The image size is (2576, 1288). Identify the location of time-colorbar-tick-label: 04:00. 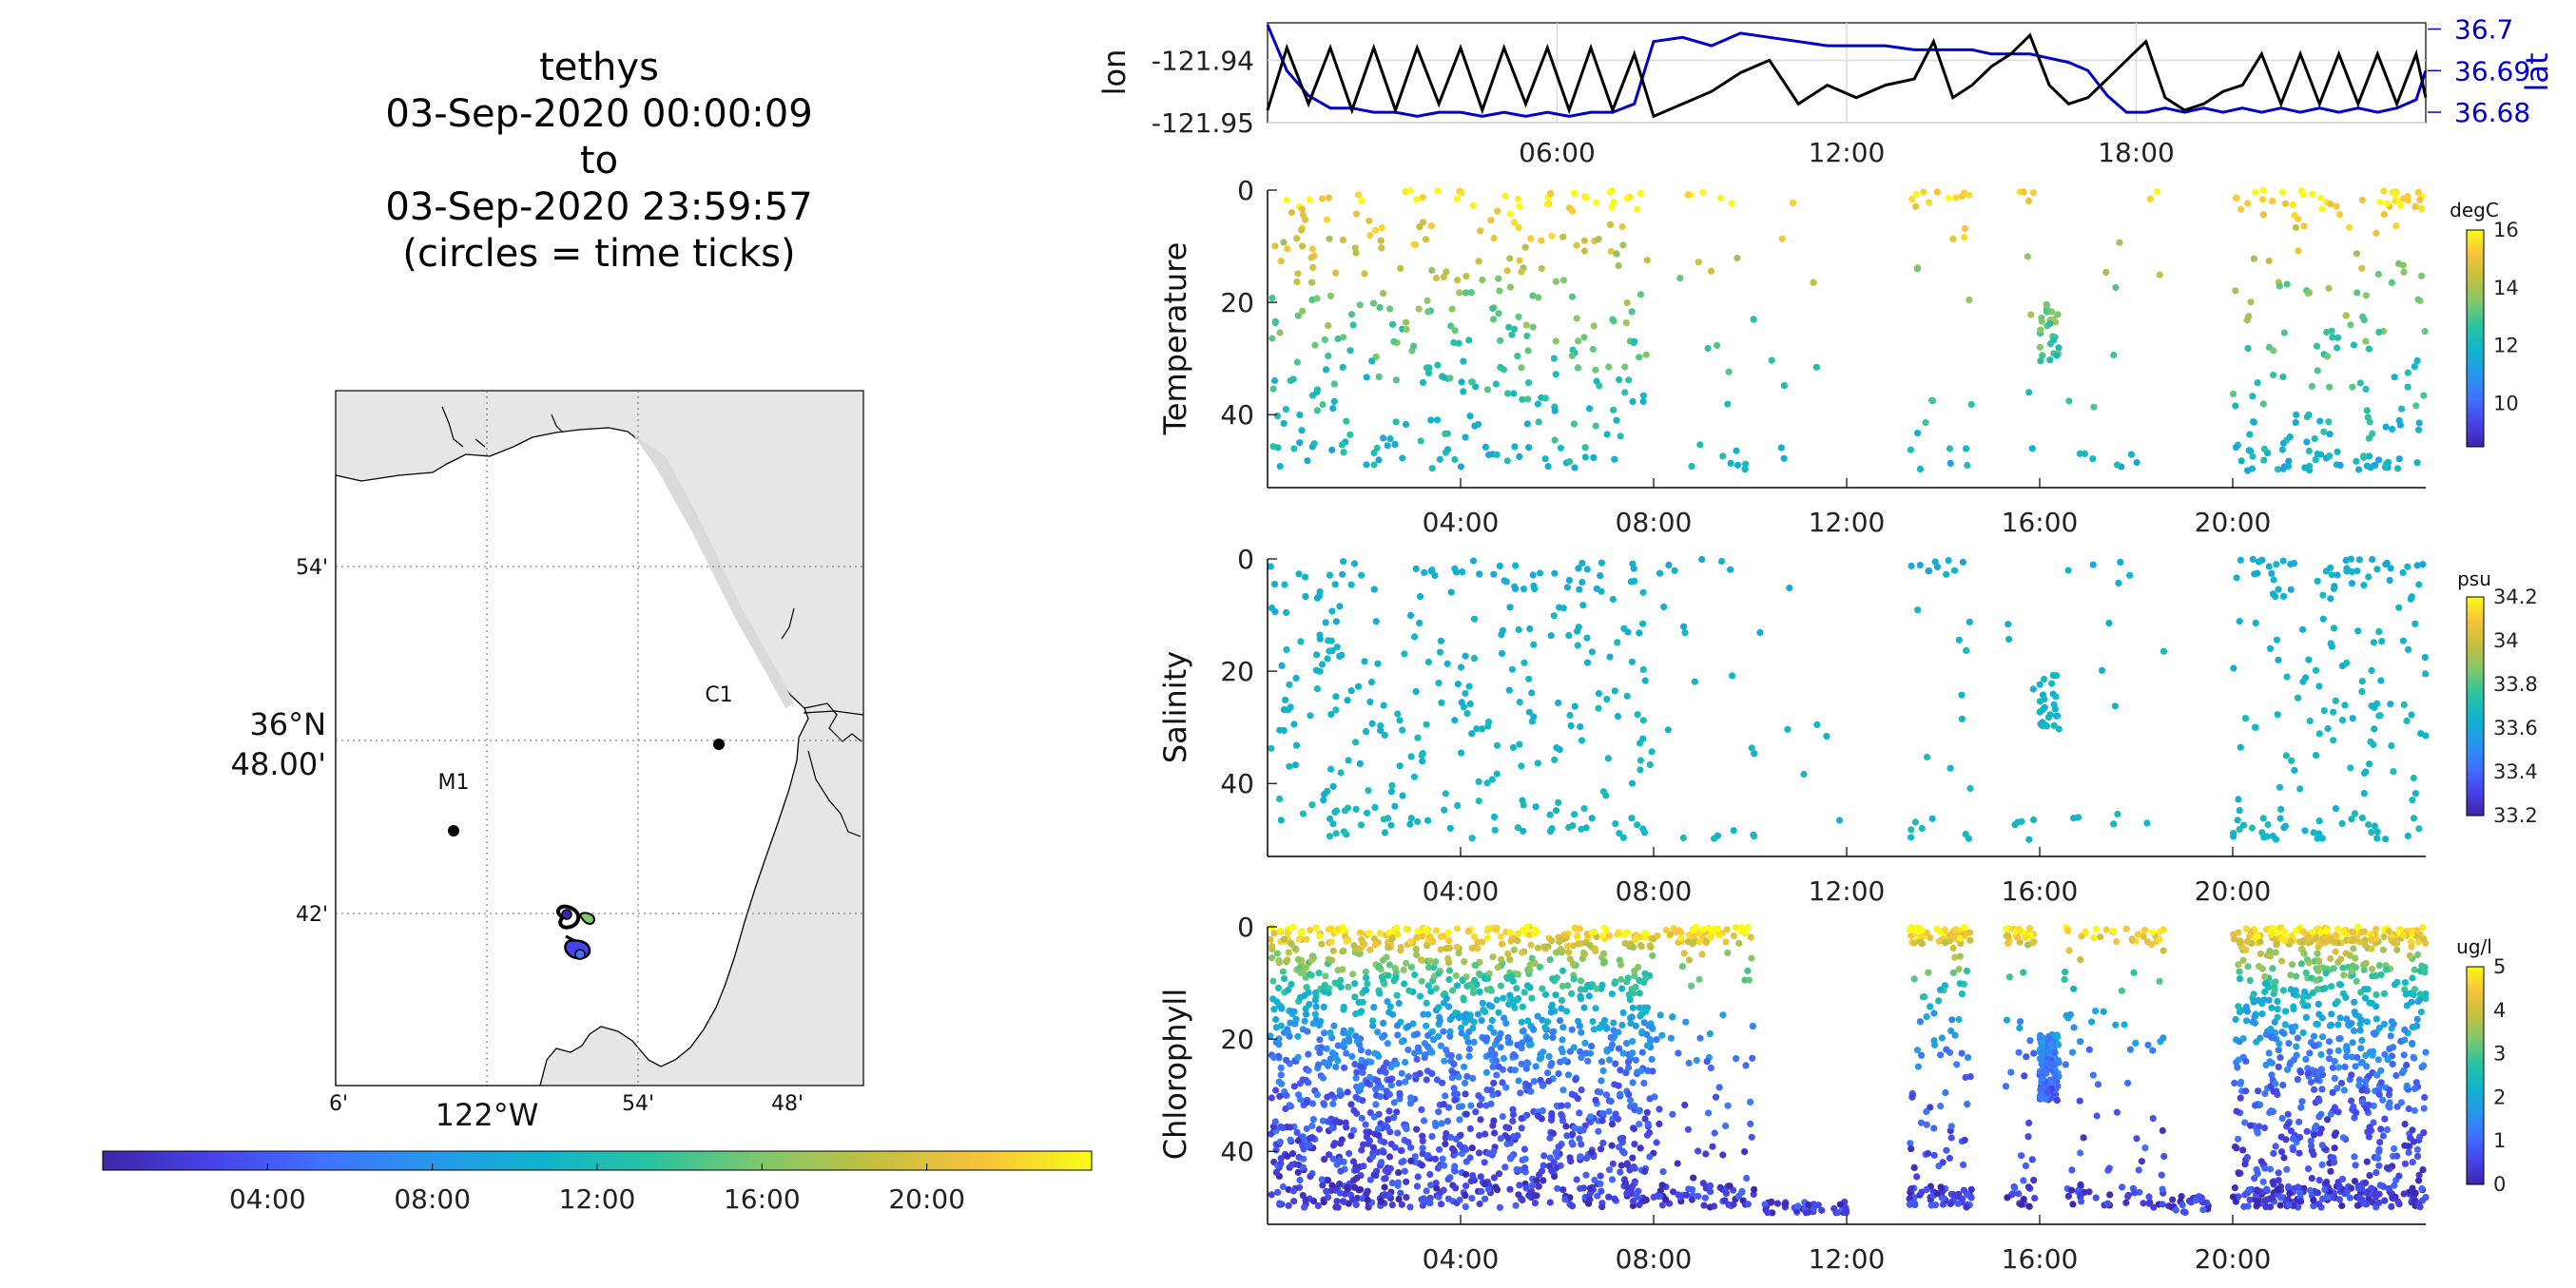
(267, 1199).